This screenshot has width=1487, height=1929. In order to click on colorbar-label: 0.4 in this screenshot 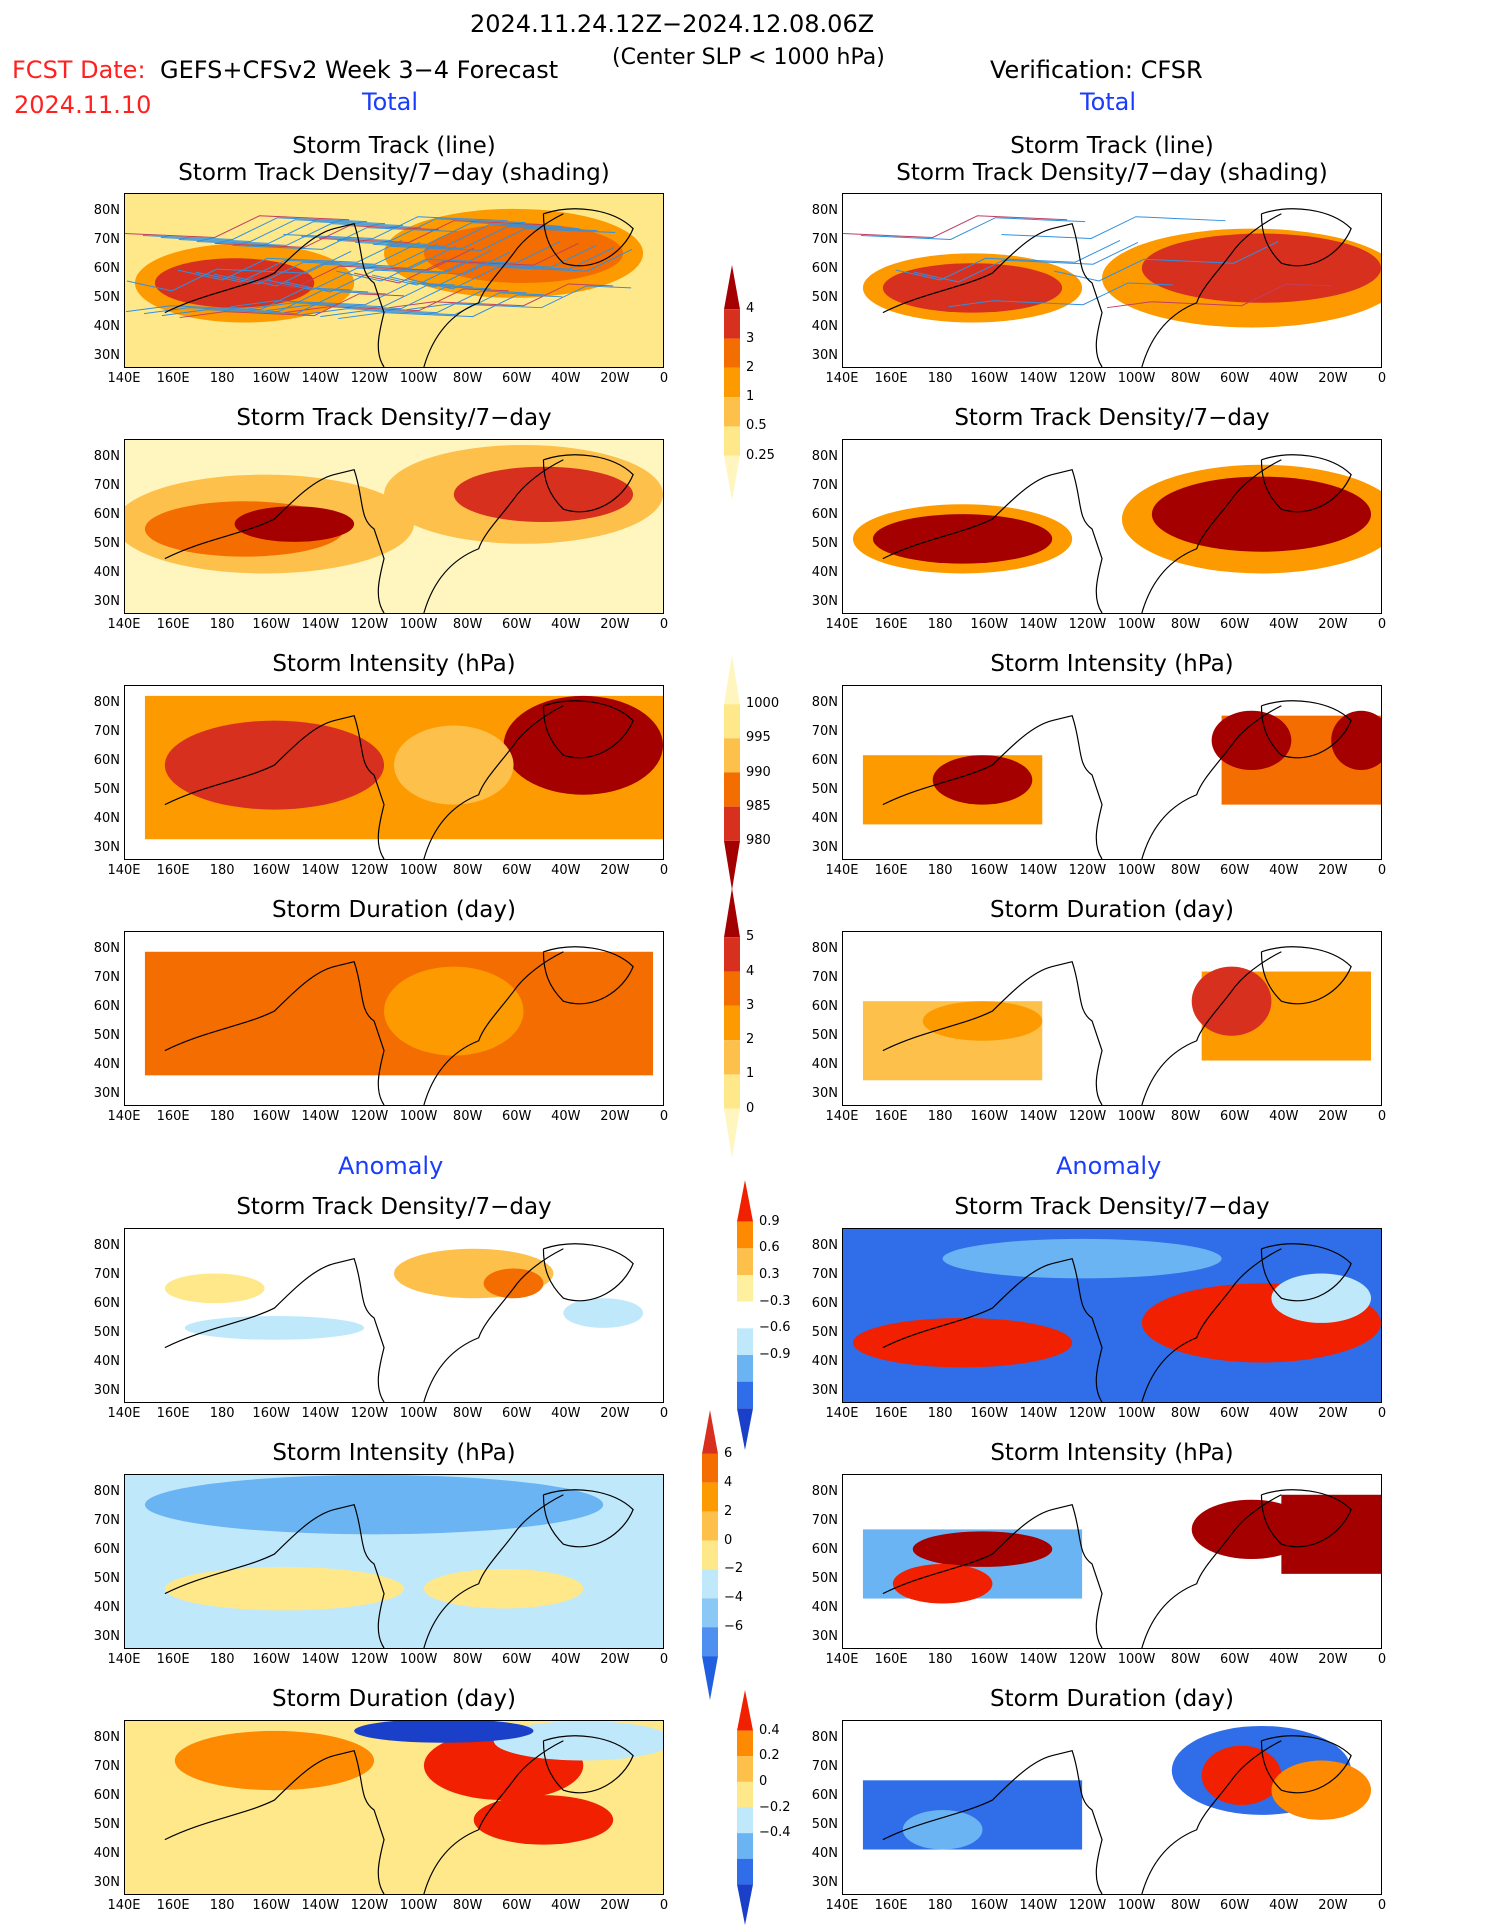, I will do `click(769, 1730)`.